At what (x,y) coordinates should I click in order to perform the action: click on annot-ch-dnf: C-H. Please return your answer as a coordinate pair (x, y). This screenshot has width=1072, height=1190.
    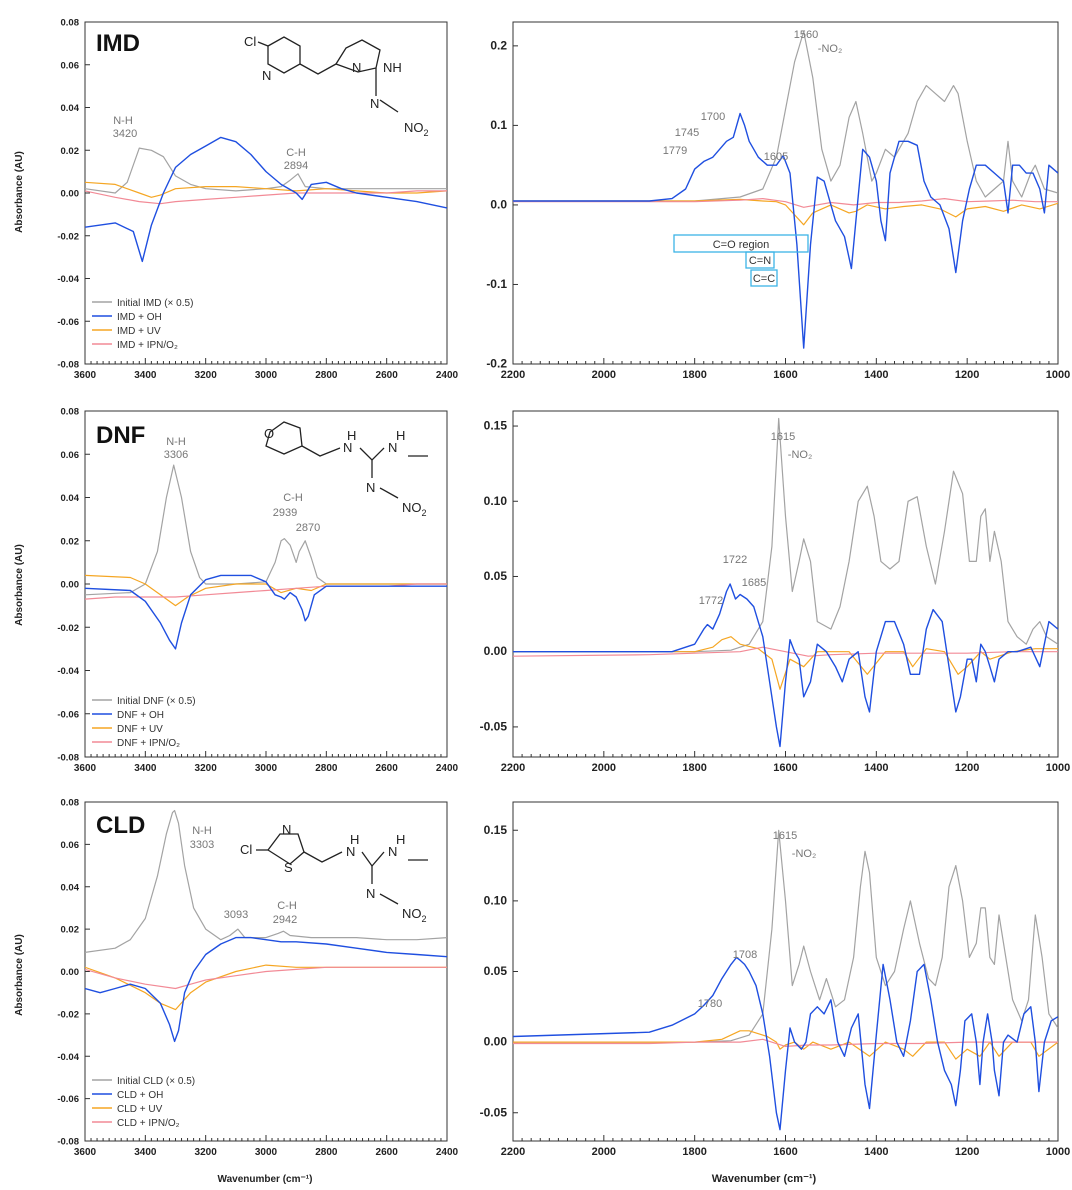
    Looking at the image, I should click on (293, 498).